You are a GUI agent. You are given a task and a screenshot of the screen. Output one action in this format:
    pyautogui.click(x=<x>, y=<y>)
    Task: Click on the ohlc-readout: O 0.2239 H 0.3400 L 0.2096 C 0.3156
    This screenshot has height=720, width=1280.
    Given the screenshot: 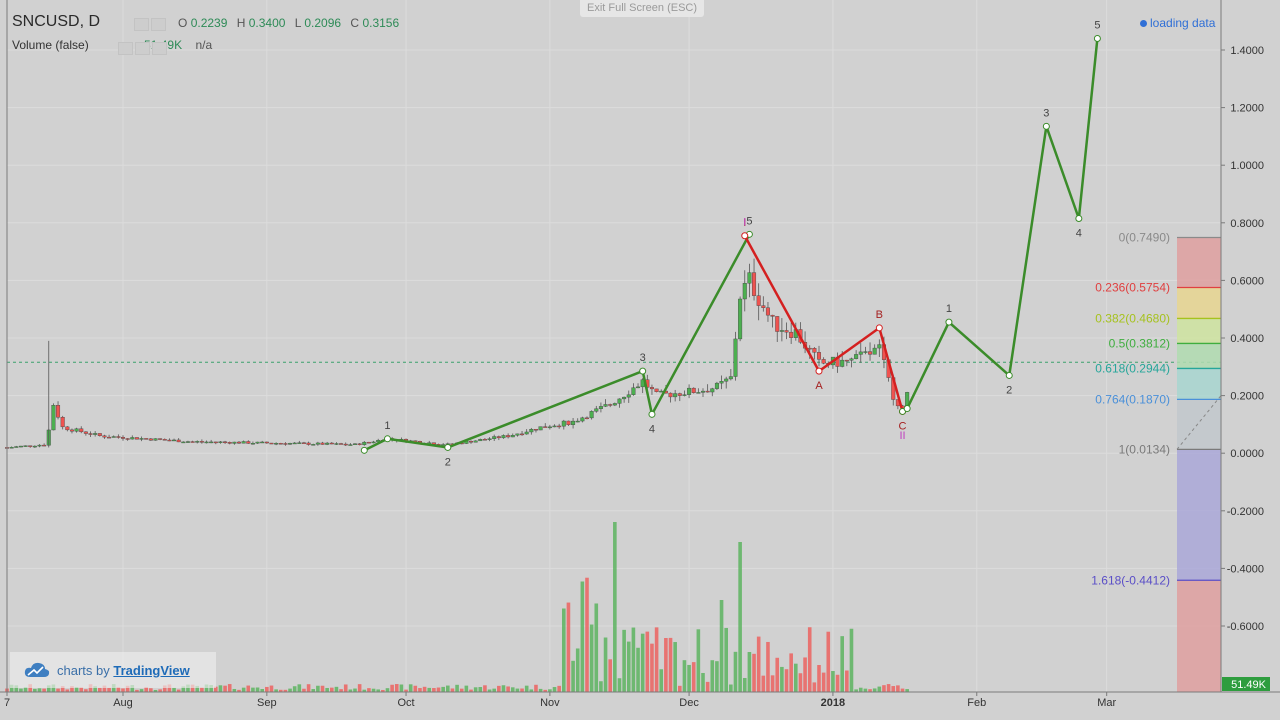 What is the action you would take?
    pyautogui.click(x=291, y=23)
    